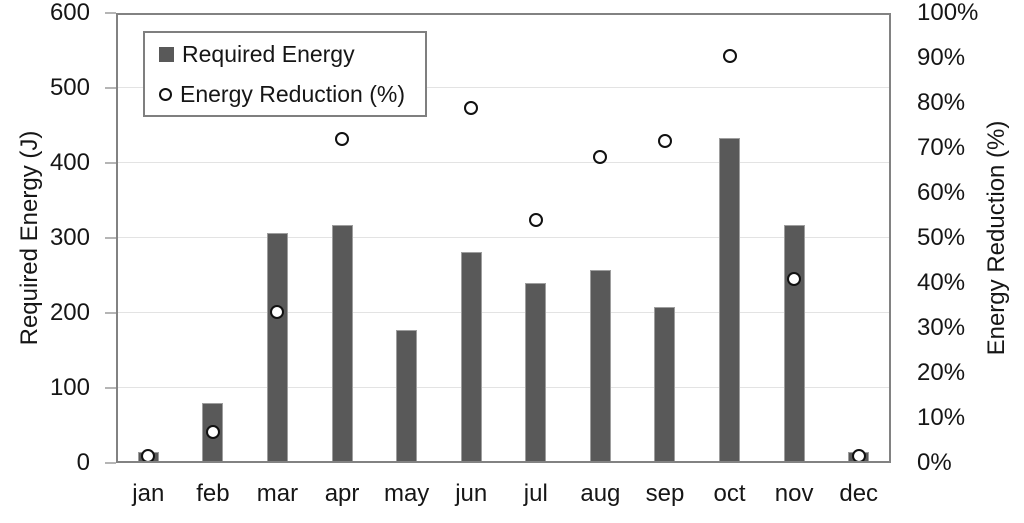  Describe the element at coordinates (342, 139) in the screenshot. I see `point-apr` at that location.